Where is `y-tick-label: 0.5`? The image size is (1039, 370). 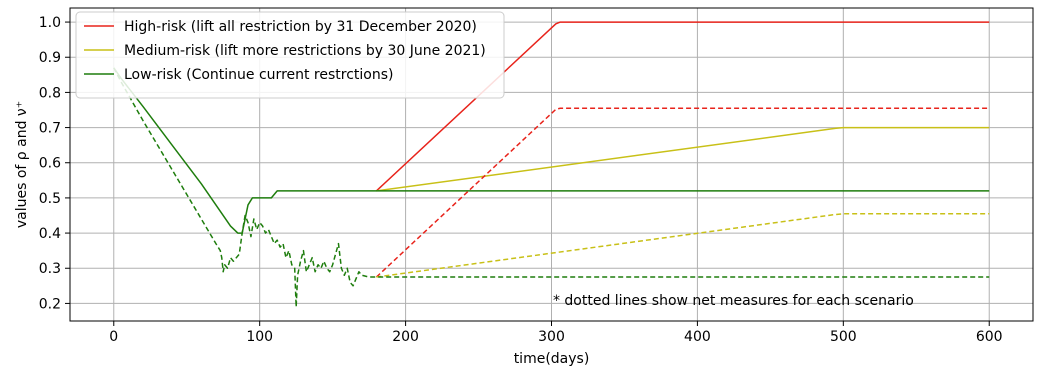
y-tick-label: 0.5 is located at coordinates (50, 199).